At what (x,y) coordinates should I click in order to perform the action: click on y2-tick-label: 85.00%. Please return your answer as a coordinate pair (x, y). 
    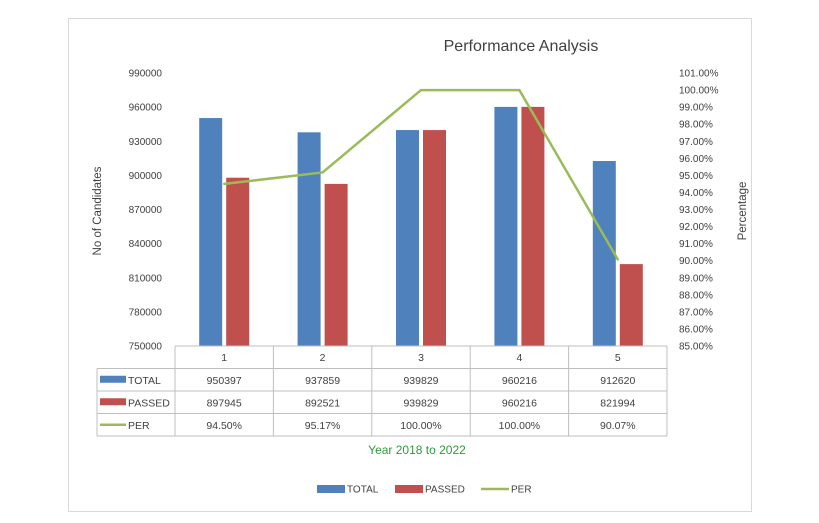
    Looking at the image, I should click on (696, 347).